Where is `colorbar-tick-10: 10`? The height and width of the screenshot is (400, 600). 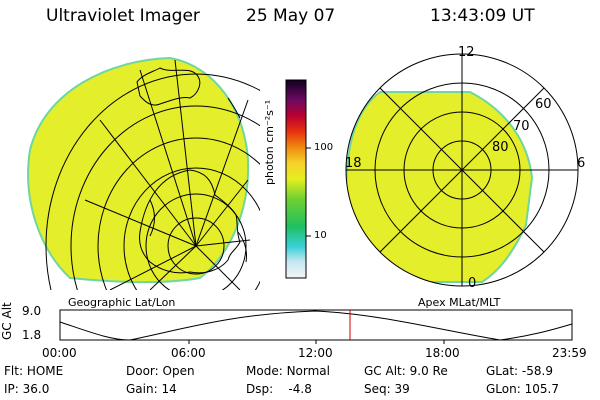 colorbar-tick-10: 10 is located at coordinates (320, 235).